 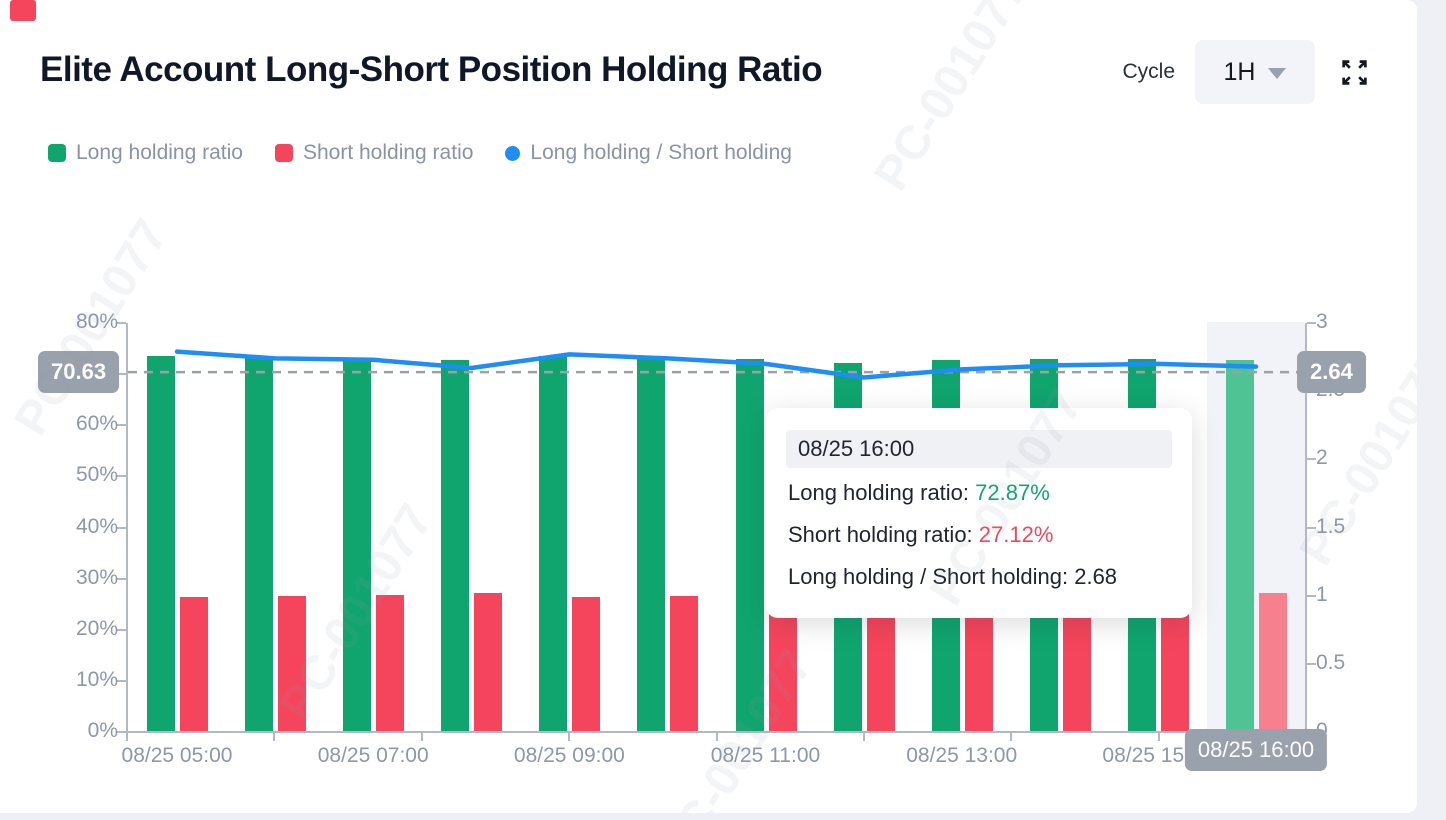 I want to click on right-axis-line, so click(x=1306, y=531).